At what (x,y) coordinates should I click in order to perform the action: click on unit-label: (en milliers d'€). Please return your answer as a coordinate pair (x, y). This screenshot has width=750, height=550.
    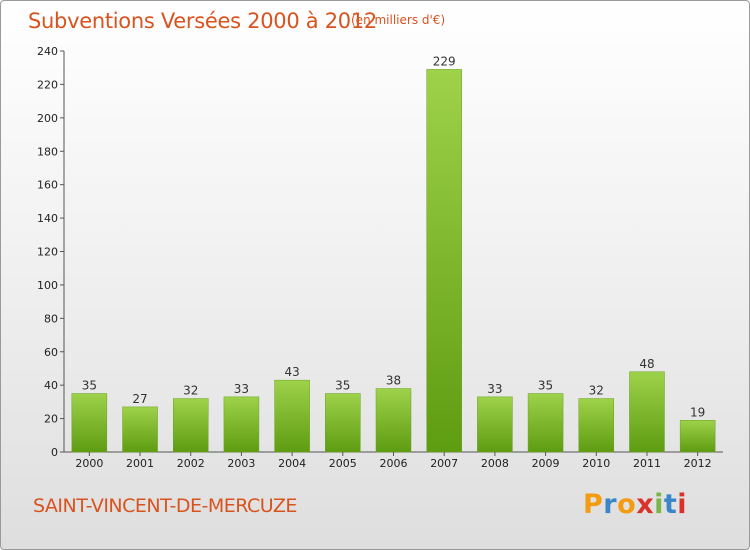
    Looking at the image, I should click on (398, 20).